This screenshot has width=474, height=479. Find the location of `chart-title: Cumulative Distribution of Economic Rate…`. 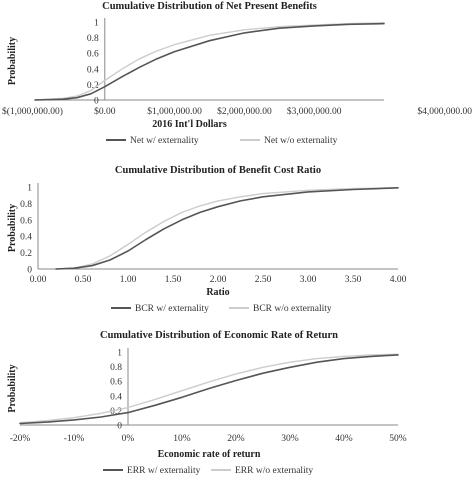

chart-title: Cumulative Distribution of Economic Rate… is located at coordinates (219, 335).